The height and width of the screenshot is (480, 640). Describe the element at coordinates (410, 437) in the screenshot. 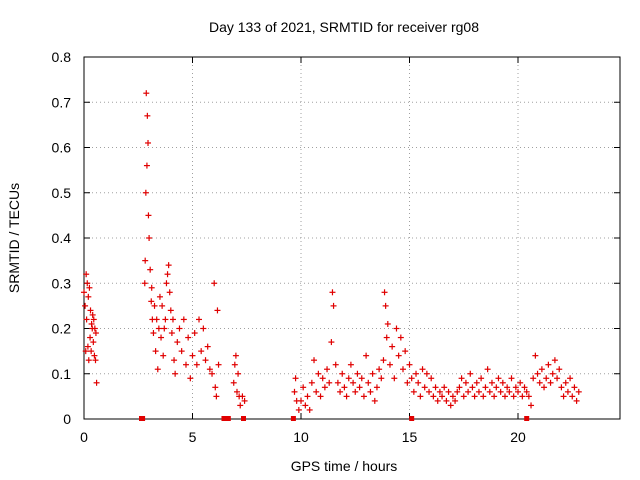

I see `x-tick-label: 15` at that location.